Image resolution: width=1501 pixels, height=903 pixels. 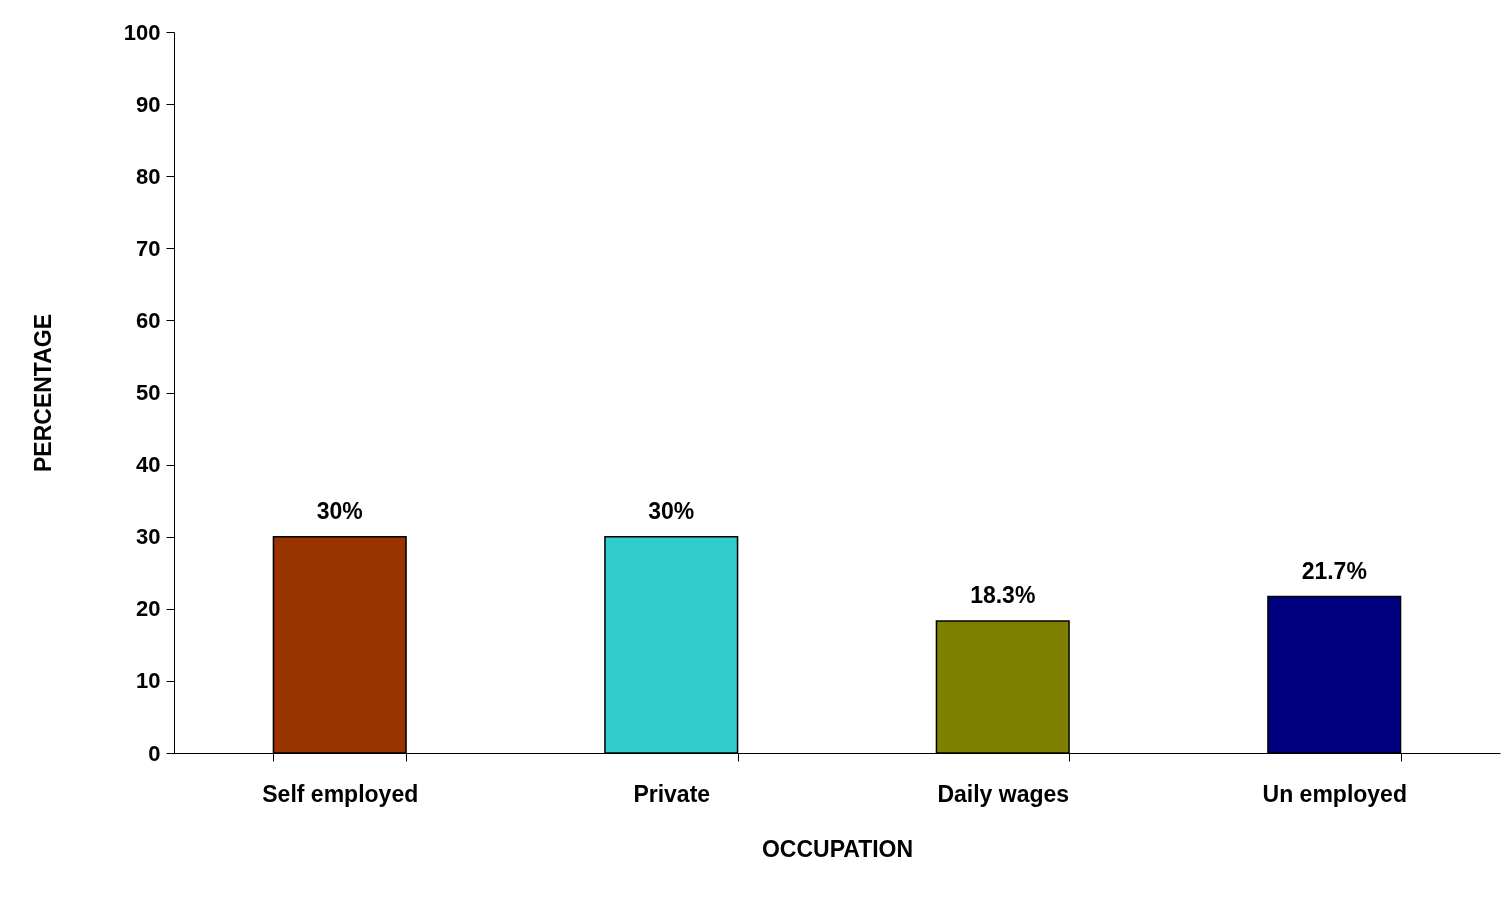 What do you see at coordinates (148, 681) in the screenshot?
I see `y-tick-label: 10` at bounding box center [148, 681].